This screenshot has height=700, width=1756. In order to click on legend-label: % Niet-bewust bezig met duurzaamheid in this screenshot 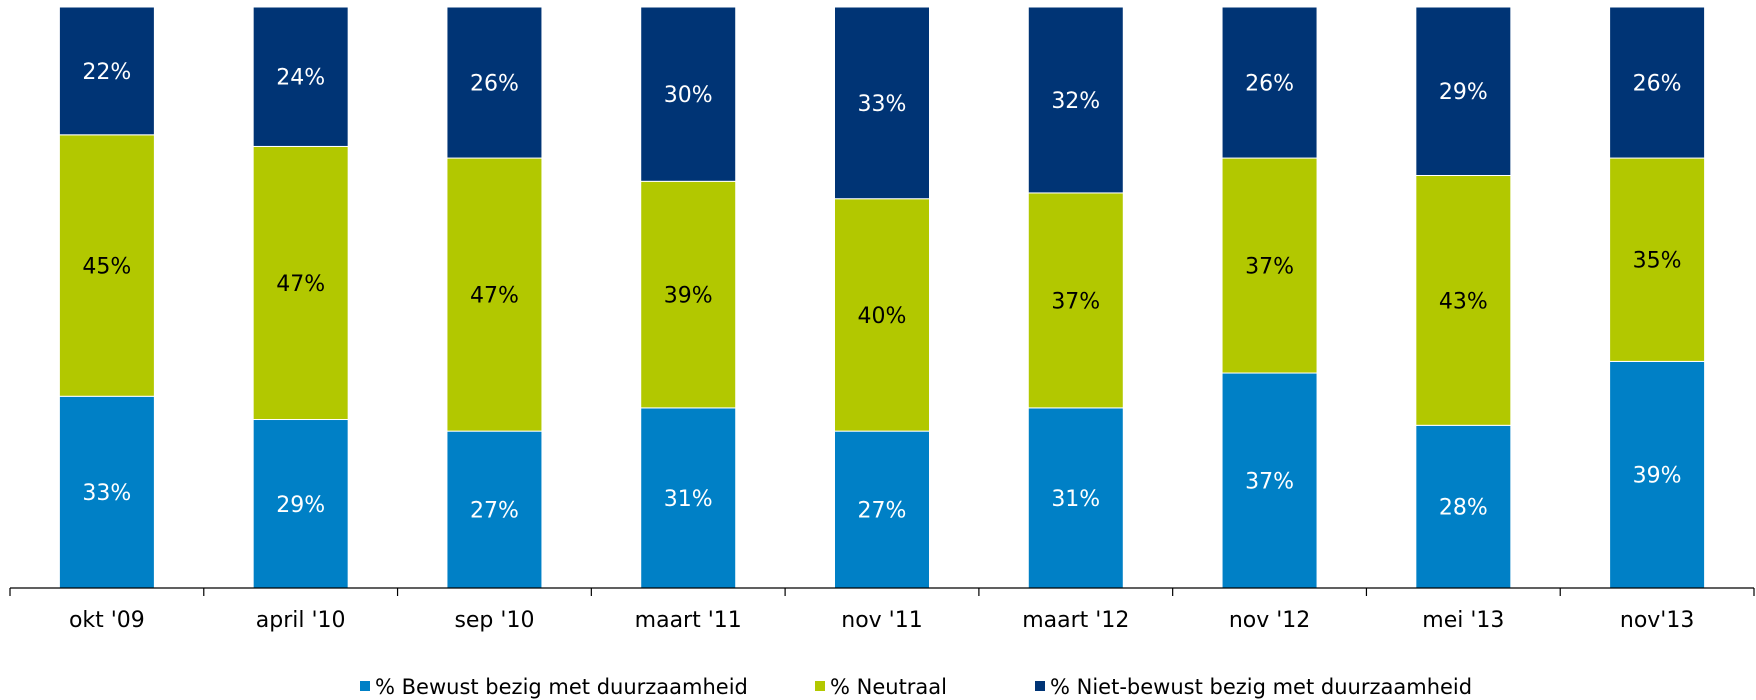, I will do `click(1261, 687)`.